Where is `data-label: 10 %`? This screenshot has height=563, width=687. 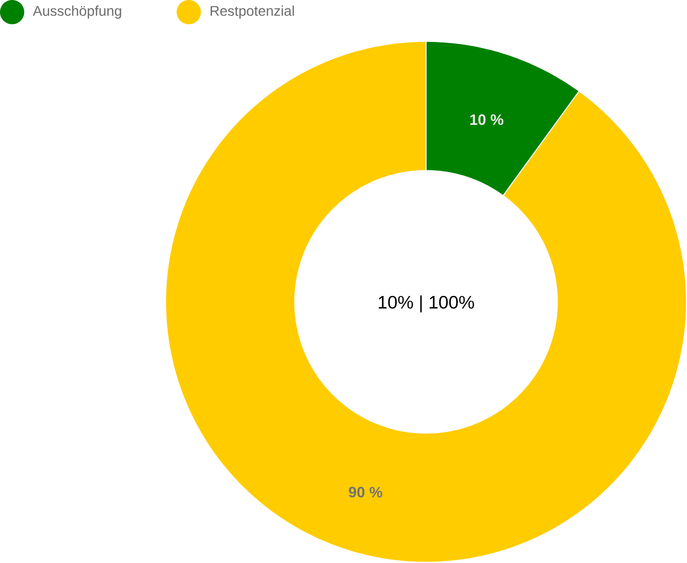
data-label: 10 % is located at coordinates (487, 120).